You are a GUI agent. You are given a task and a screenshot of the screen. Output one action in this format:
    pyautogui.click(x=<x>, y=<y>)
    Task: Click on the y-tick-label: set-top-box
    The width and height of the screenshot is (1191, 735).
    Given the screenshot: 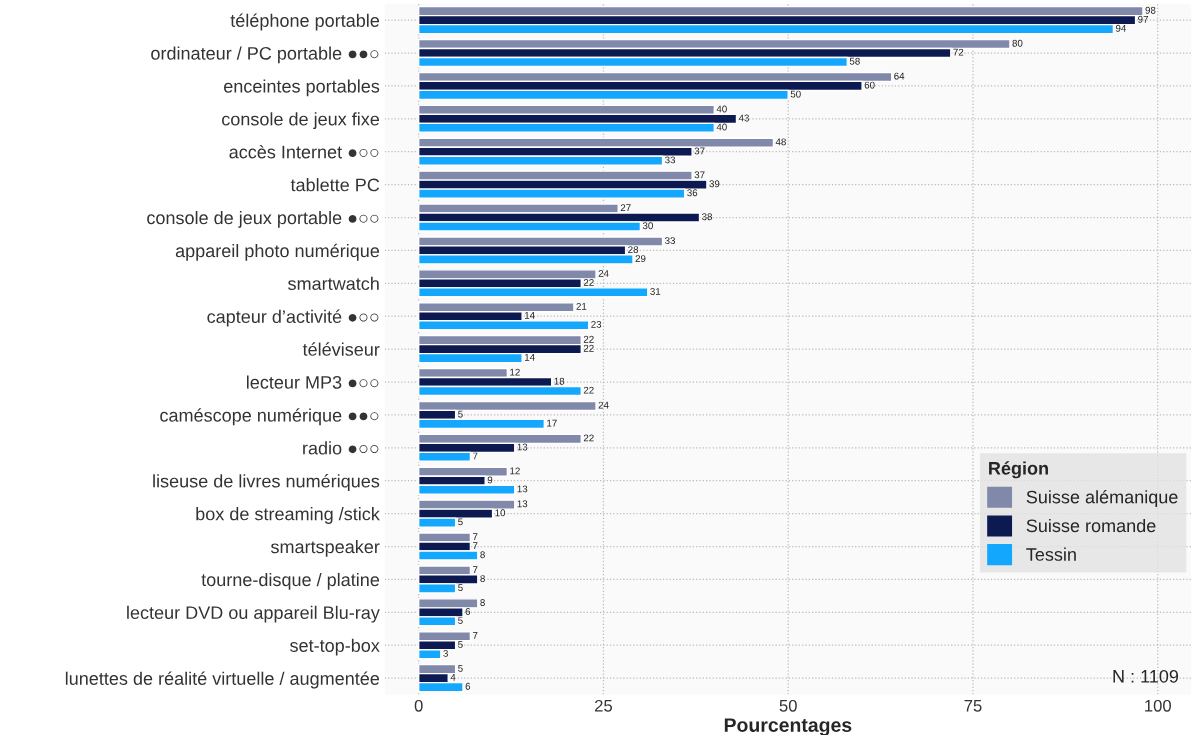 What is the action you would take?
    pyautogui.click(x=335, y=647)
    